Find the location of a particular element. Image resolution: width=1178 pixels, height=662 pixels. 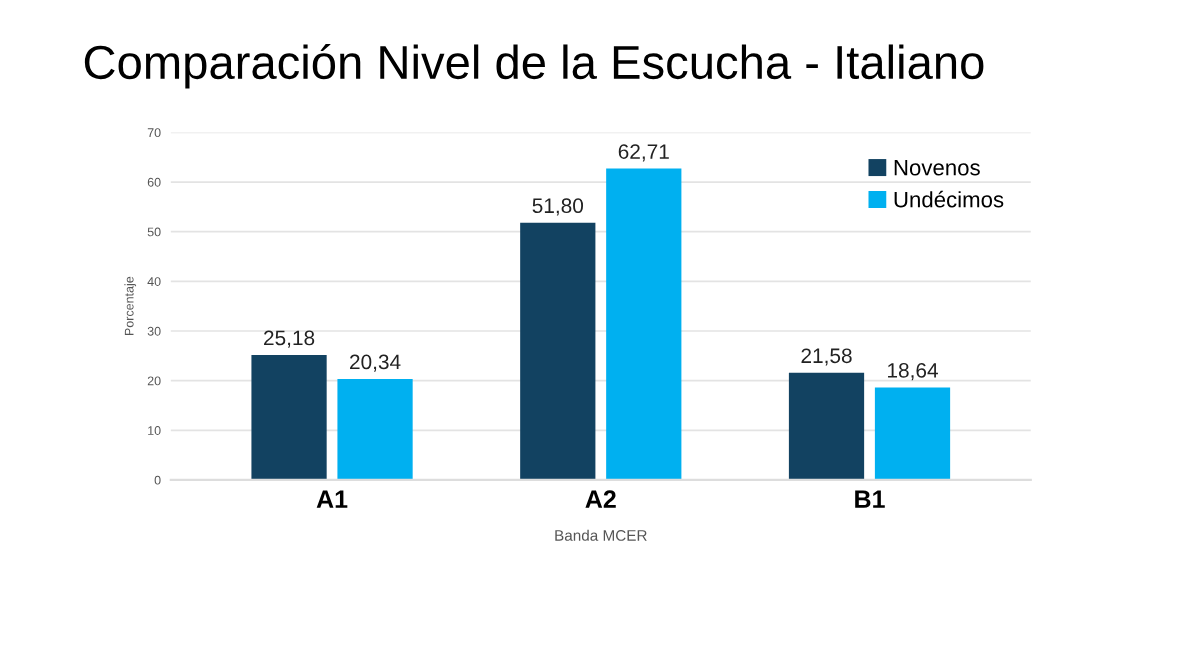

x-tick-label: A1 is located at coordinates (332, 499).